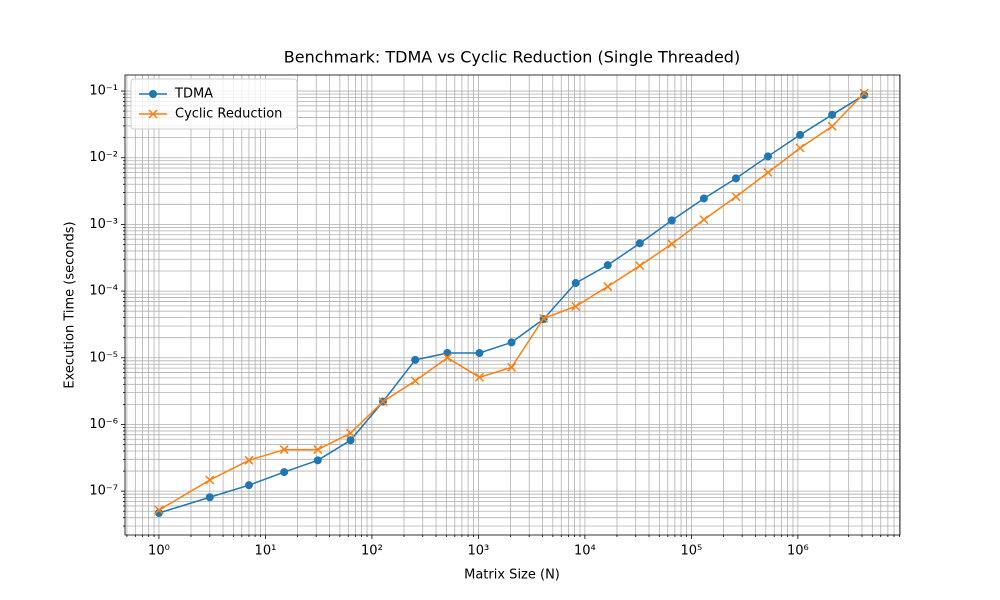  I want to click on y-tick-label: 10⁻⁷, so click(103, 491).